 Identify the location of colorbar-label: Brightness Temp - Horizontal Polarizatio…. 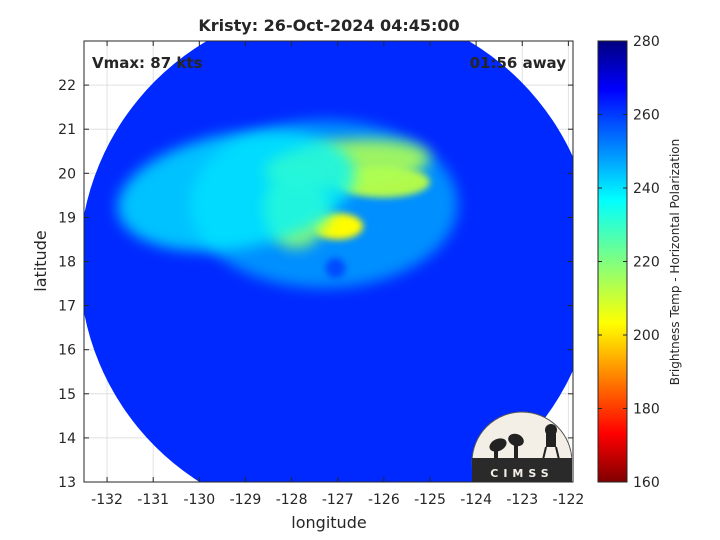
(675, 262).